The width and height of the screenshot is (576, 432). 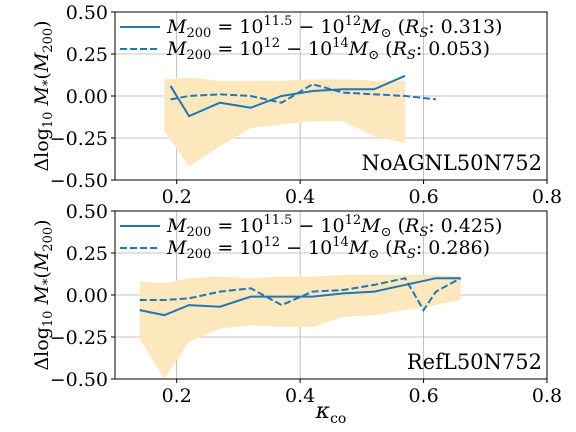 I want to click on legend-label: M200 = 1012 − 1014M⊙ (RS: 0.053), so click(x=328, y=49).